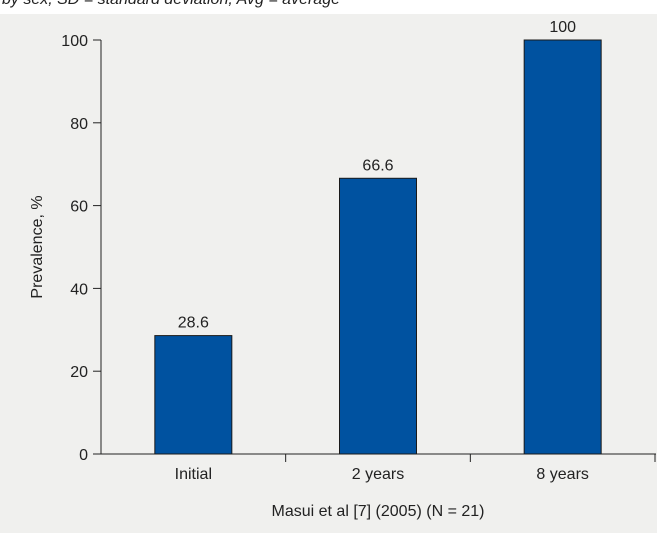 Image resolution: width=657 pixels, height=533 pixels. I want to click on y-tick-label: 20, so click(79, 372).